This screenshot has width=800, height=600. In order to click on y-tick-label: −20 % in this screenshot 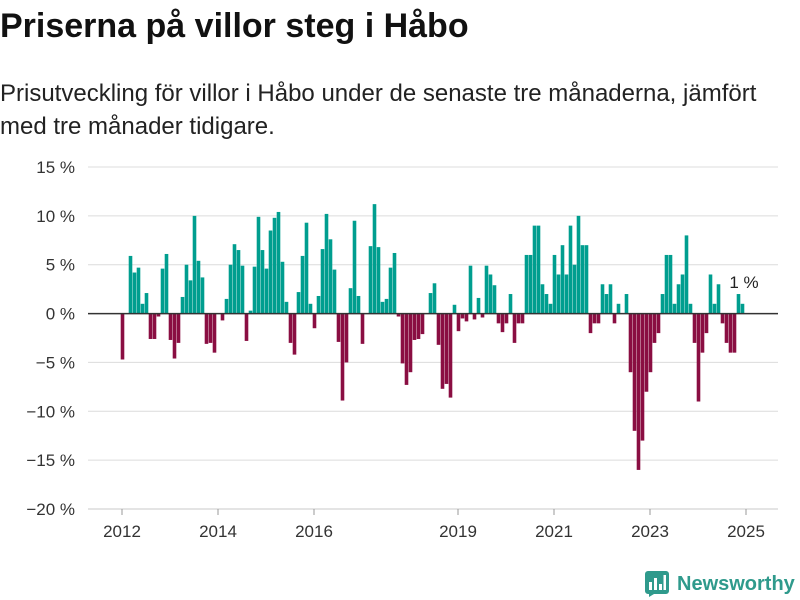, I will do `click(50, 509)`.